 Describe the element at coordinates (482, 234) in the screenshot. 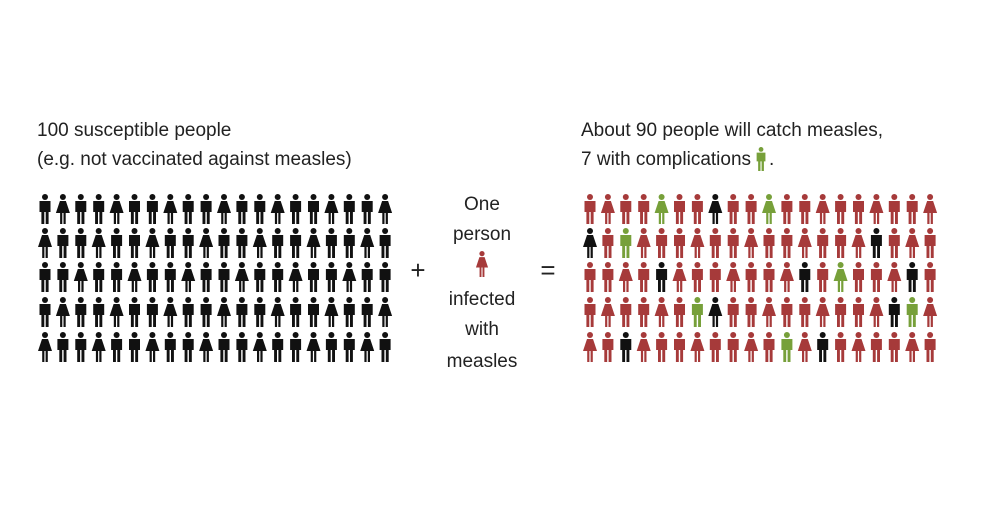

I see `center-text: person` at that location.